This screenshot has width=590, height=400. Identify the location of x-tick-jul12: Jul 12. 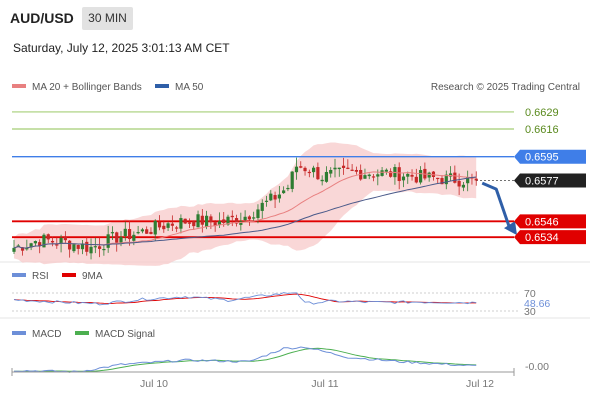
(480, 384).